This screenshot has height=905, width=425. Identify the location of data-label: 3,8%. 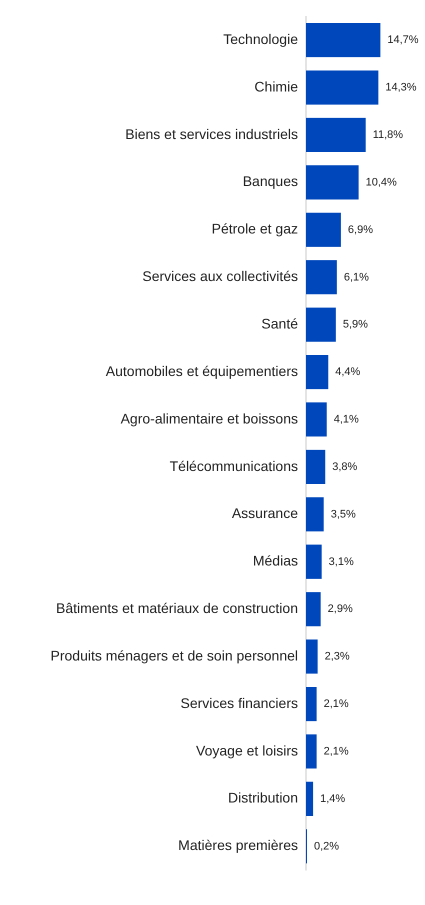
(345, 466).